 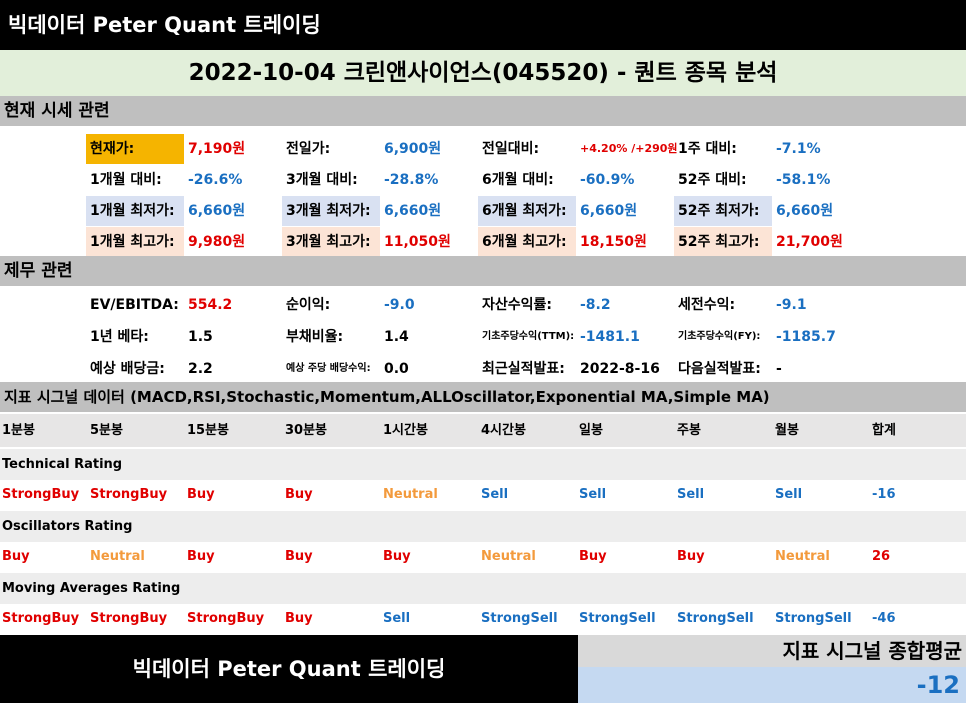 I want to click on w52-change-label: 52주 대비:, so click(x=712, y=180).